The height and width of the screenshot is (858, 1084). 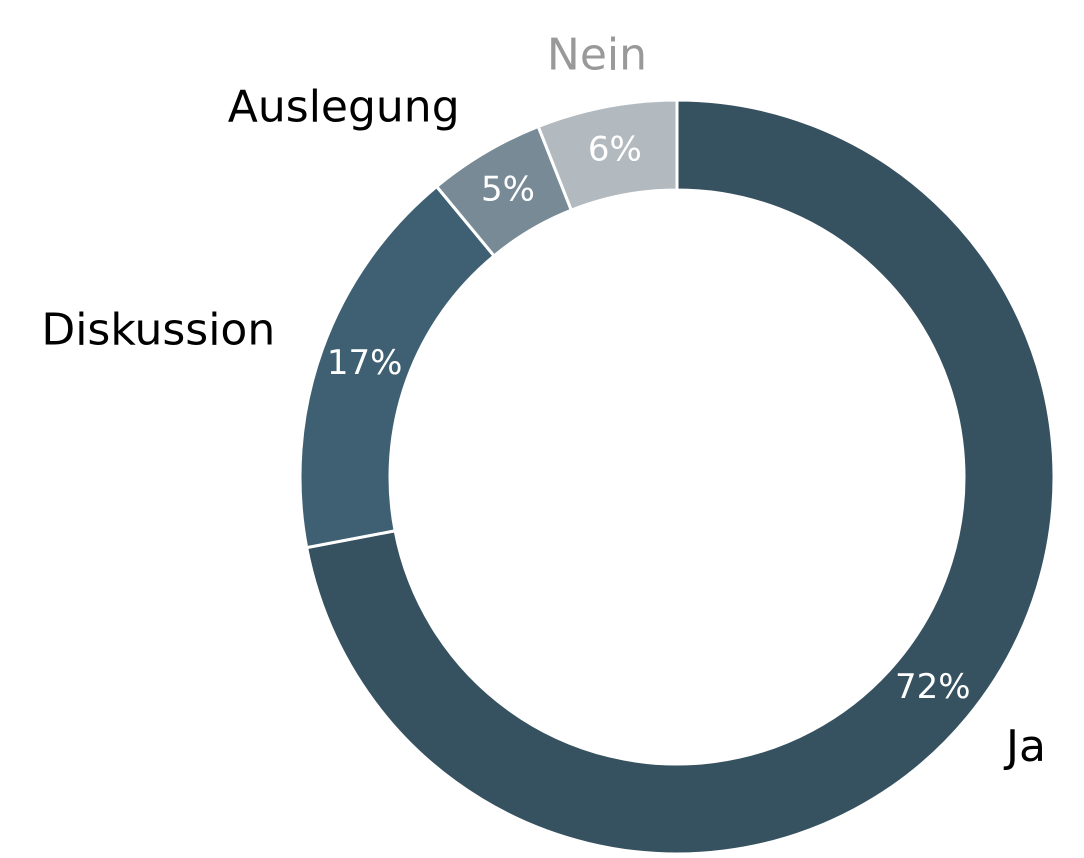 What do you see at coordinates (158, 329) in the screenshot?
I see `category-label: Diskussion` at bounding box center [158, 329].